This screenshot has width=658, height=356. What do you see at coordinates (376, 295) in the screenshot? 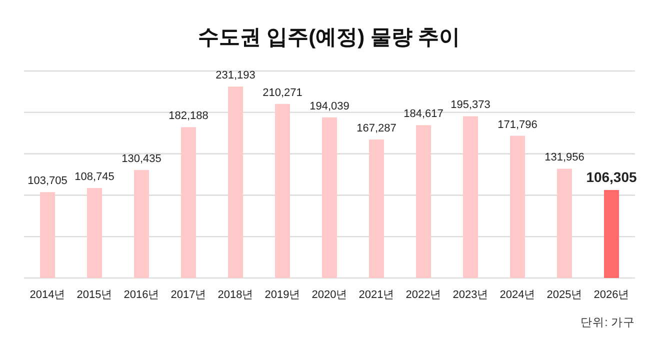
I see `x-tick-label: 2021년` at bounding box center [376, 295].